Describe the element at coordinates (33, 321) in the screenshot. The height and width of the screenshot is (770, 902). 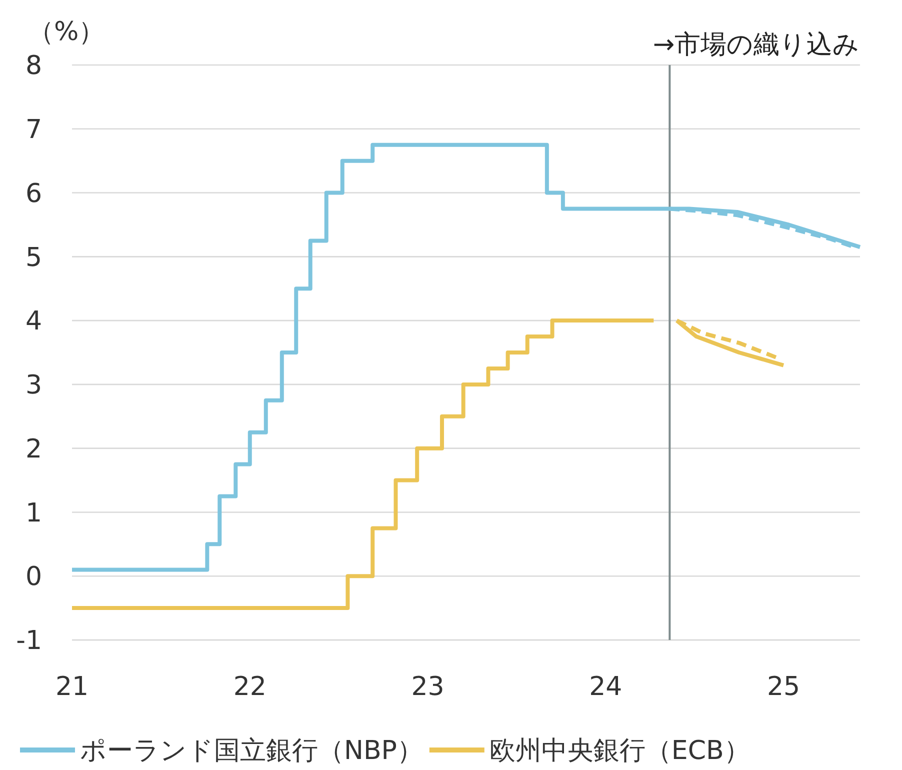
I see `y-tick-label: 4` at that location.